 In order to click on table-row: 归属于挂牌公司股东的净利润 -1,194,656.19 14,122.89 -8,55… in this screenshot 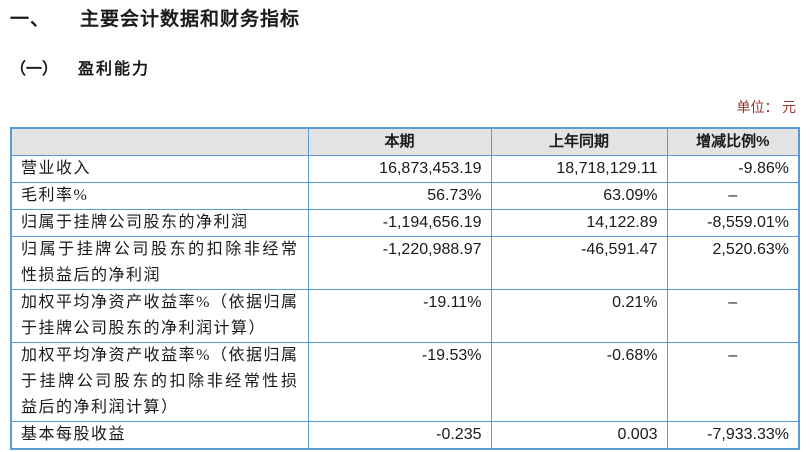, I will do `click(405, 223)`.